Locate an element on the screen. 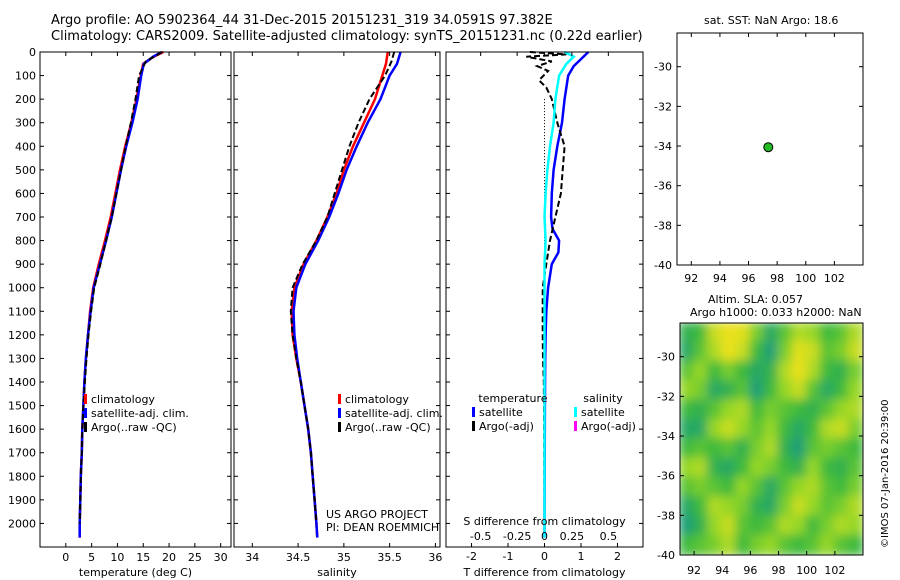 The width and height of the screenshot is (900, 580). difference-legend-group-temperature: temperature is located at coordinates (512, 398).